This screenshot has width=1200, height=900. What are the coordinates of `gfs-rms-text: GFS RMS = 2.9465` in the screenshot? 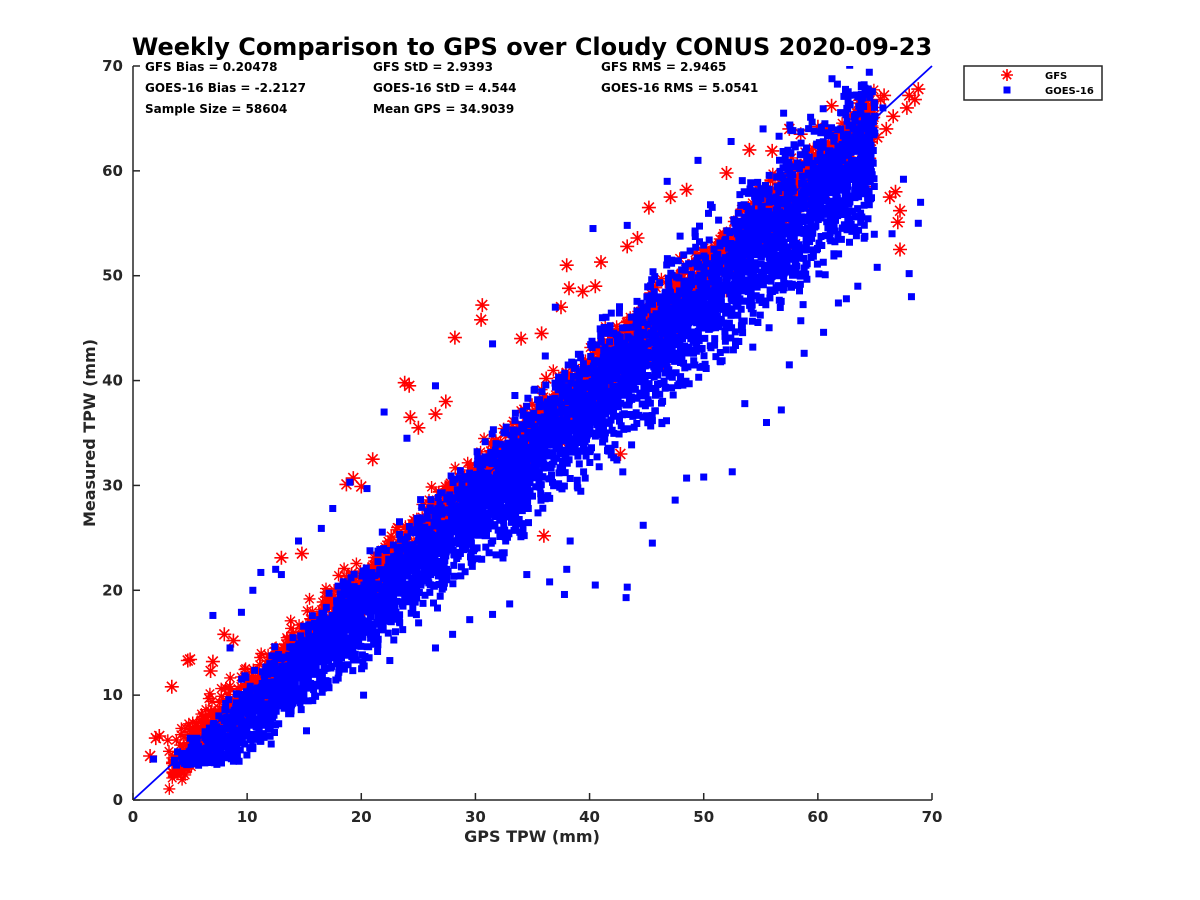 It's located at (663, 67).